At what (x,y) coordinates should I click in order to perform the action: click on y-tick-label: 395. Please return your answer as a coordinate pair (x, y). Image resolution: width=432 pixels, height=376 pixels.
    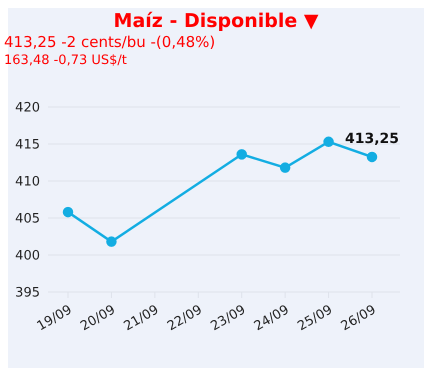
    Looking at the image, I should click on (27, 293).